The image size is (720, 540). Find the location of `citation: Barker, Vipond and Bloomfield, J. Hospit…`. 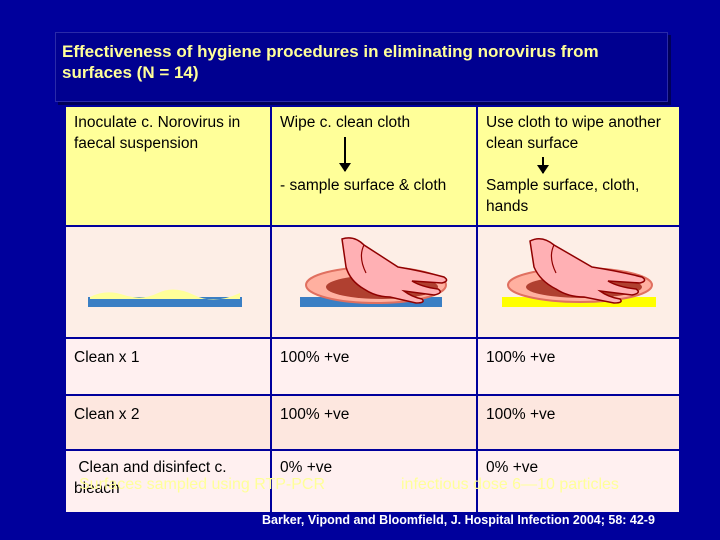

citation: Barker, Vipond and Bloomfield, J. Hospit… is located at coordinates (458, 520).